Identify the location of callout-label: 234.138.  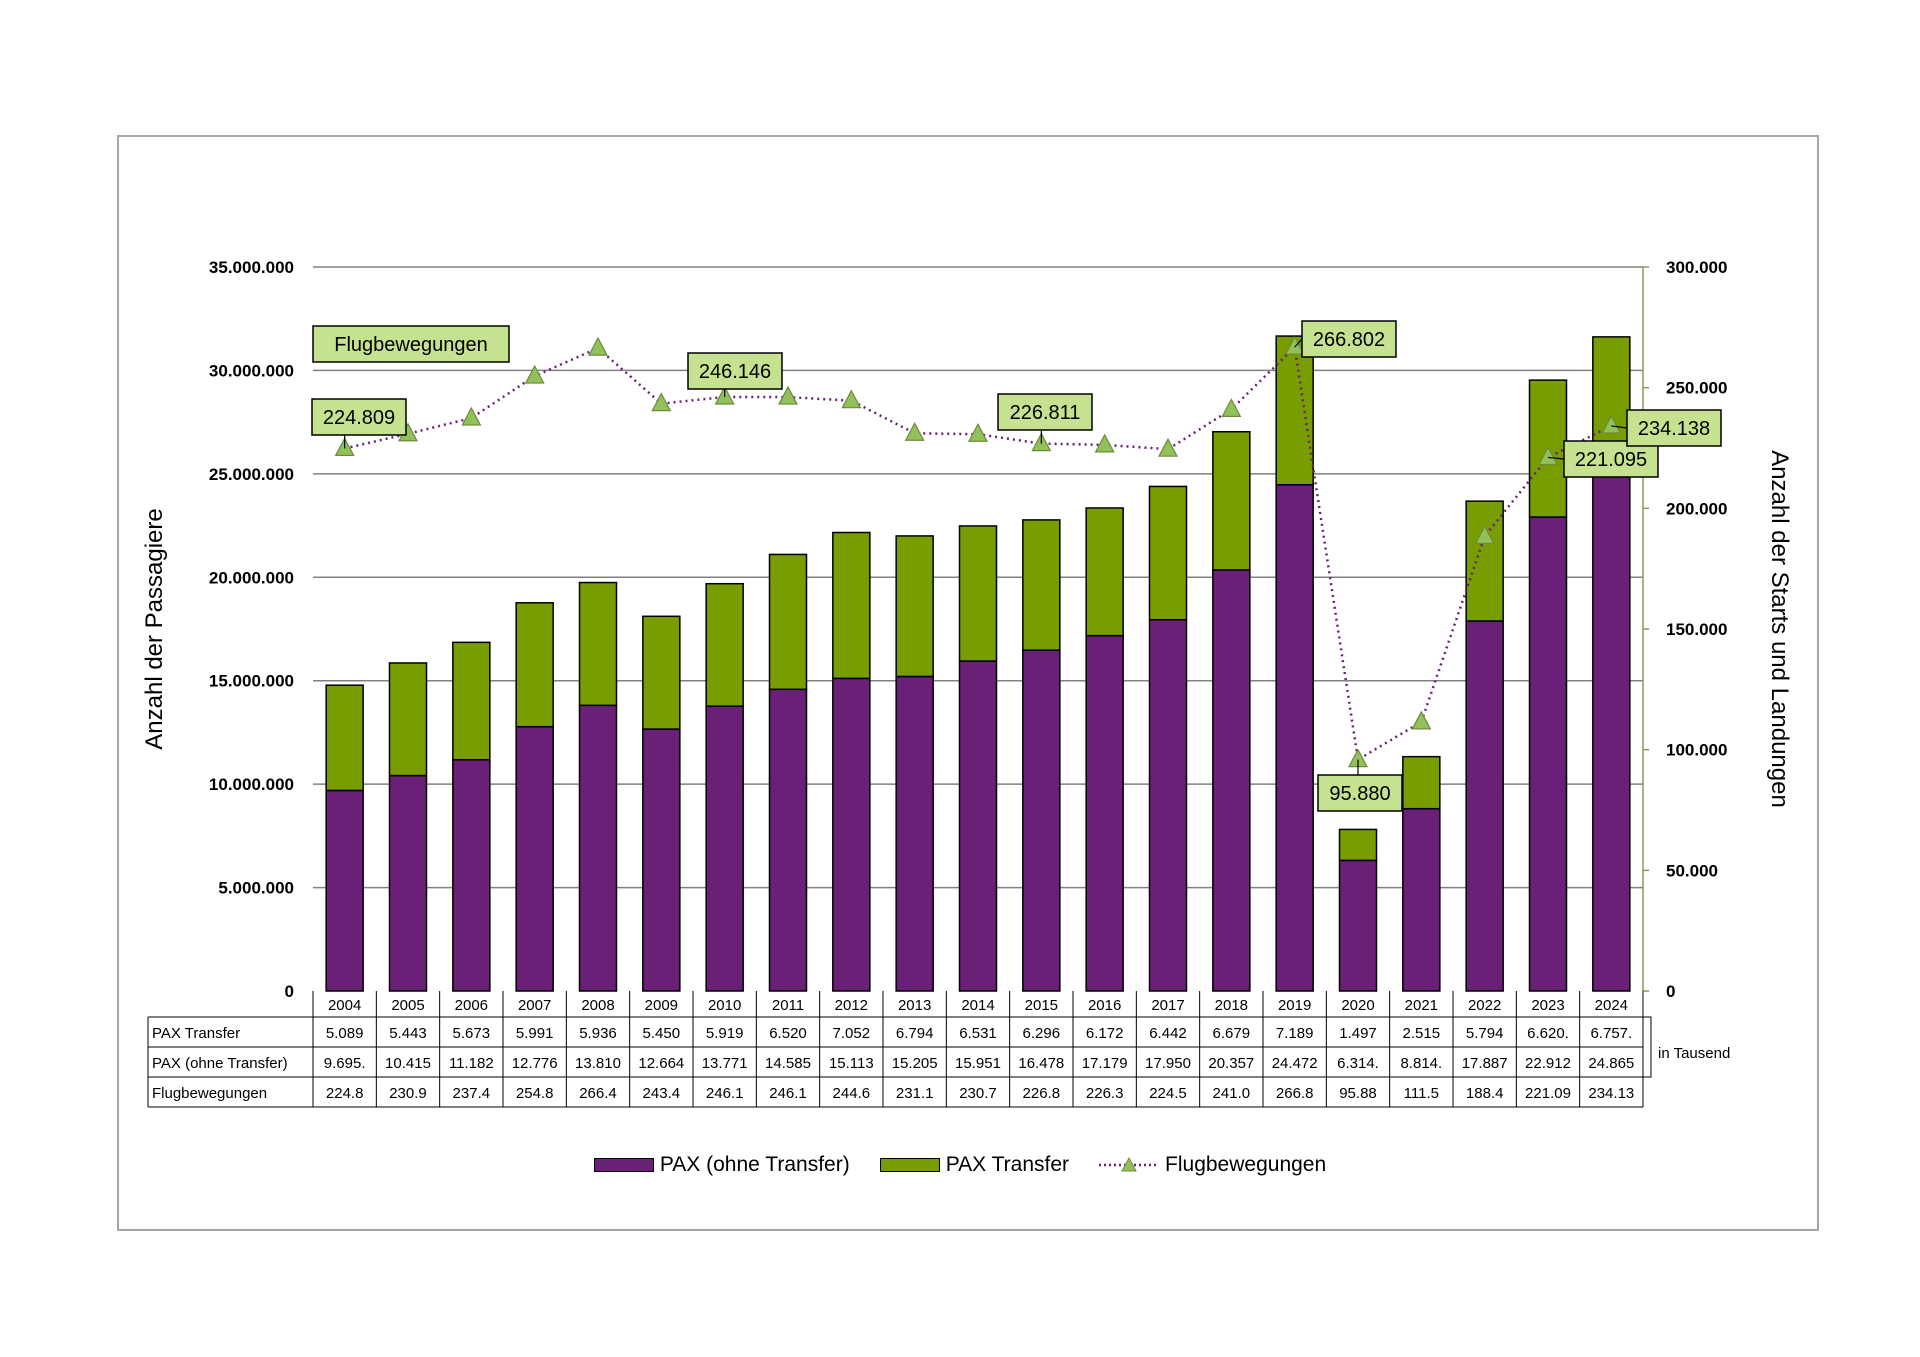
(1674, 429).